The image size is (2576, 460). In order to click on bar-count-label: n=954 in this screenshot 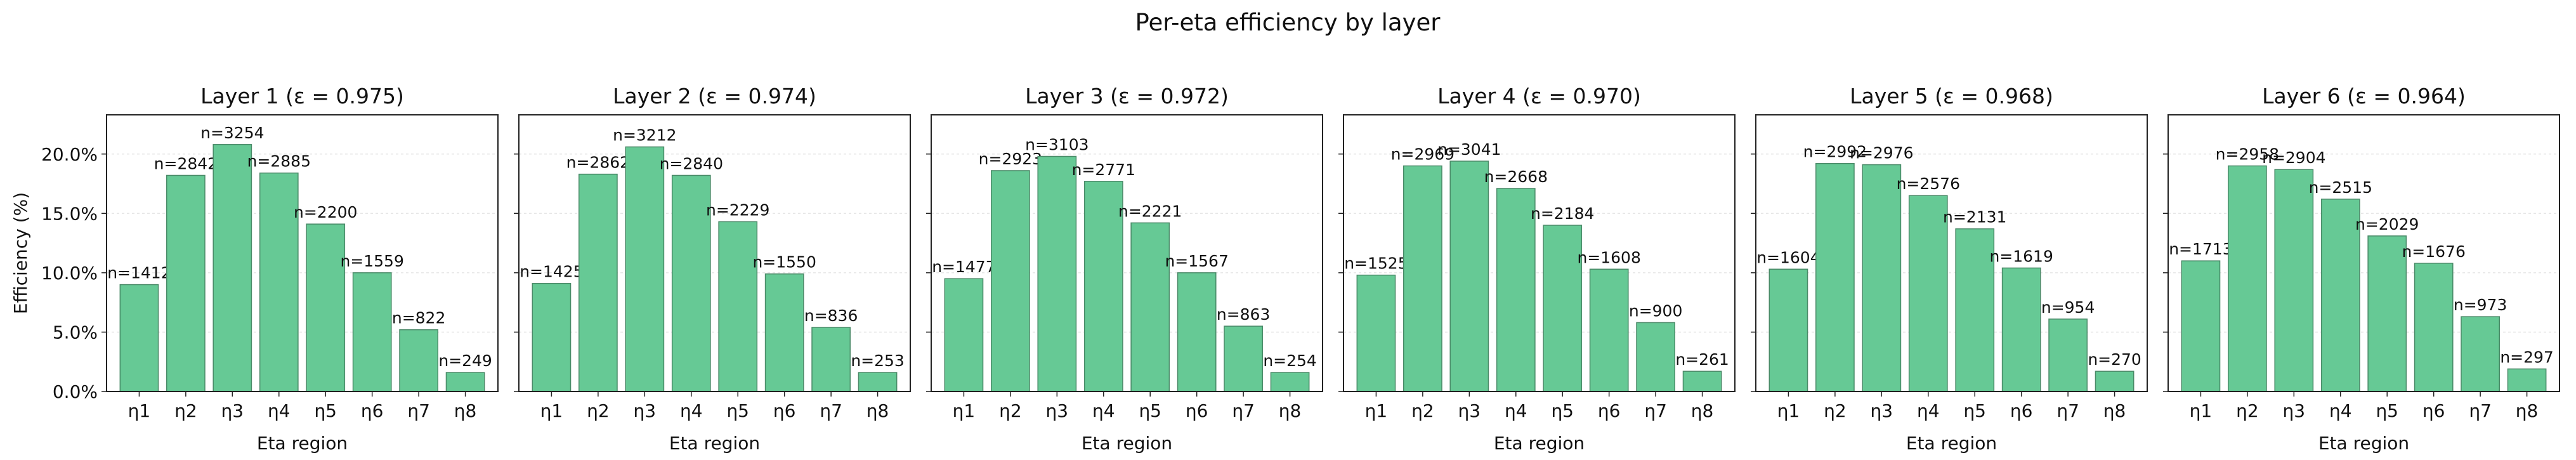, I will do `click(2068, 307)`.